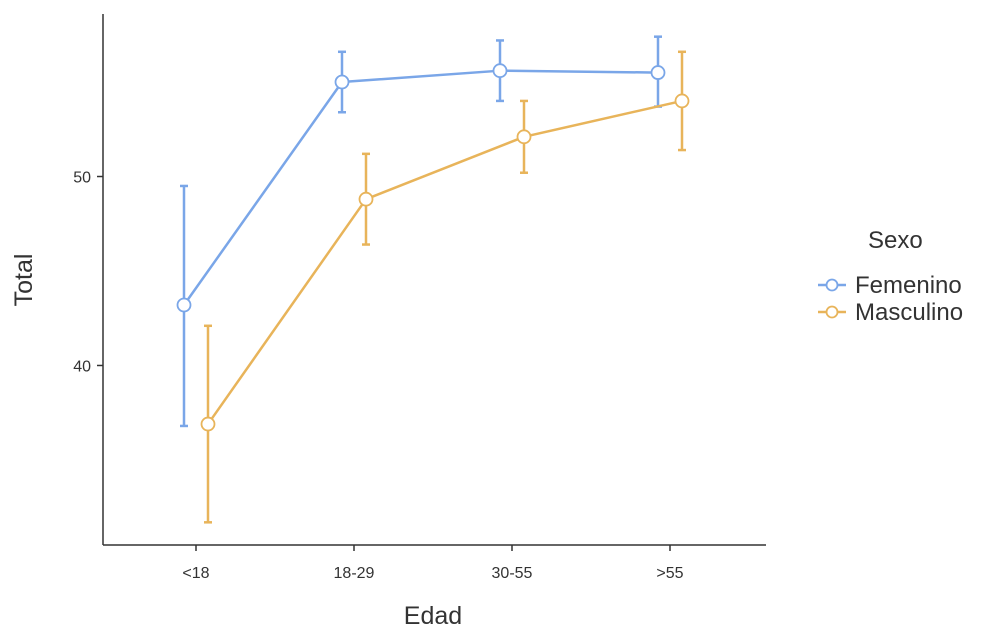 This screenshot has width=1003, height=629. What do you see at coordinates (908, 285) in the screenshot?
I see `legend-label: Femenino` at bounding box center [908, 285].